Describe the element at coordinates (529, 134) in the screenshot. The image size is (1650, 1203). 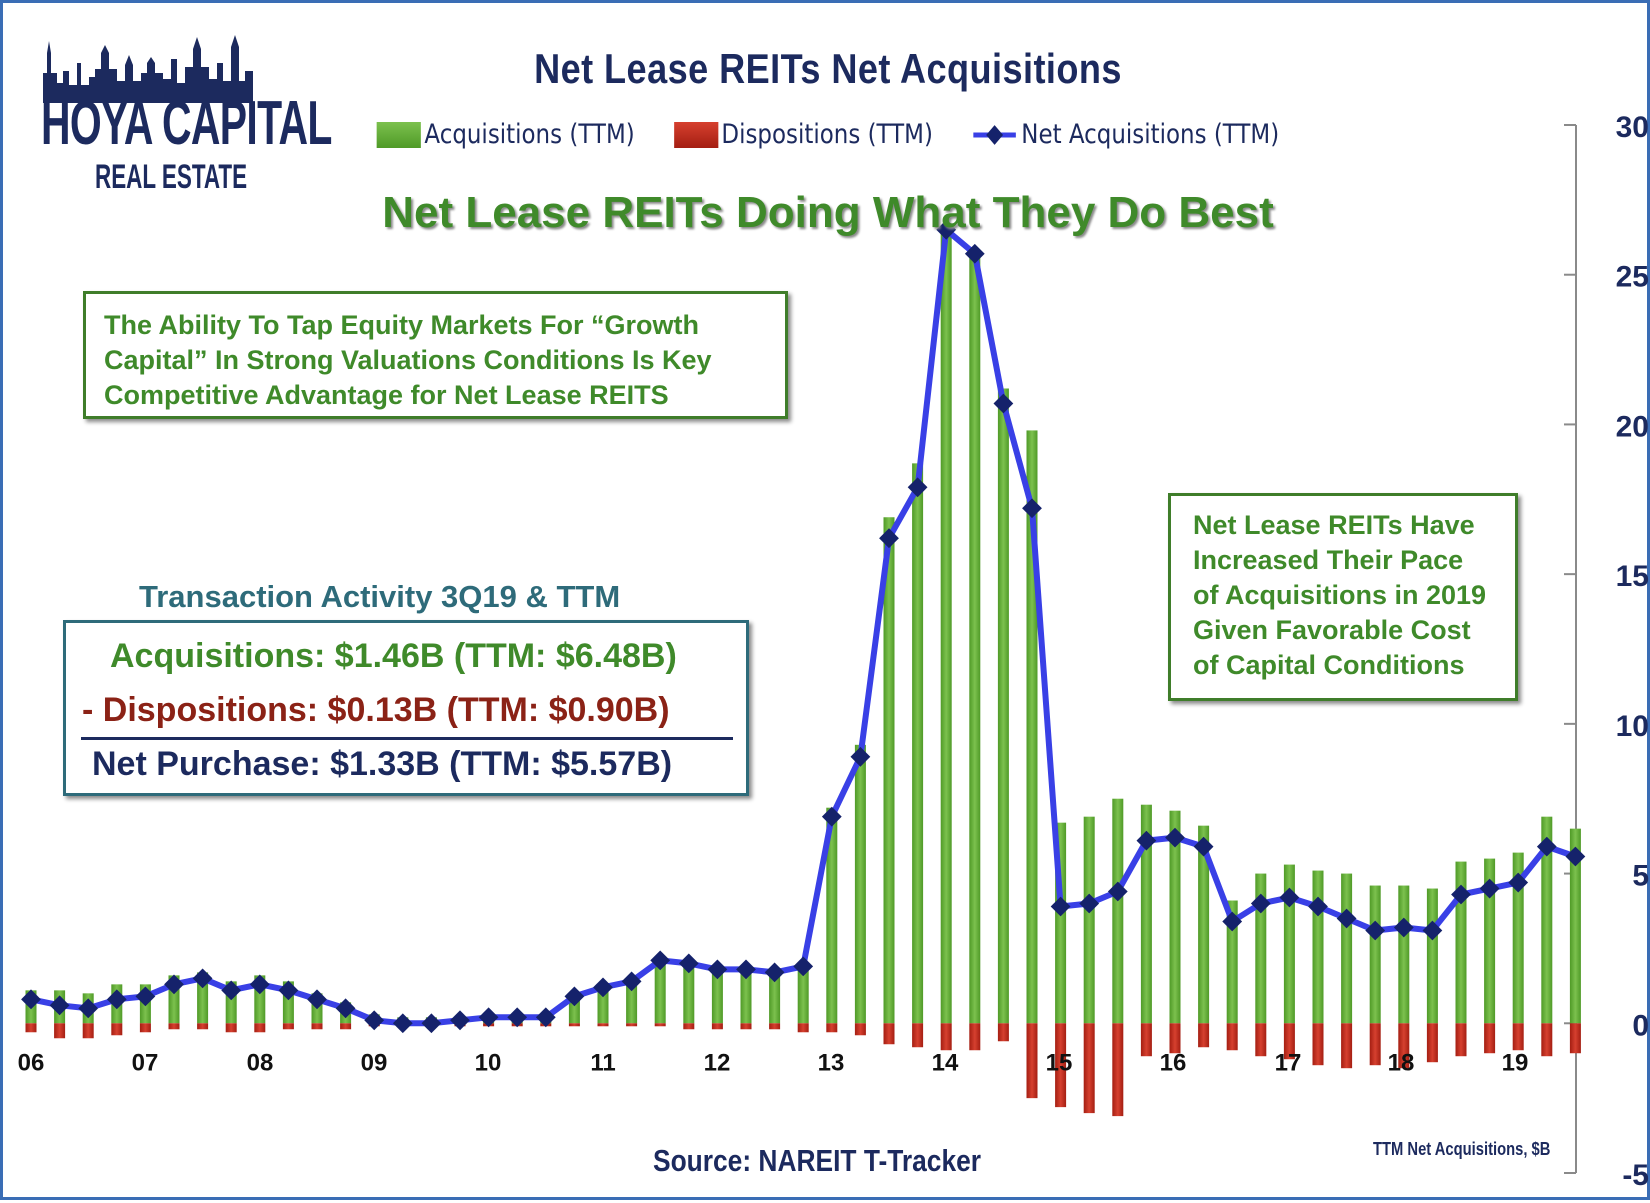
I see `legend-label-acquisitions: Acquisitions (TTM)` at that location.